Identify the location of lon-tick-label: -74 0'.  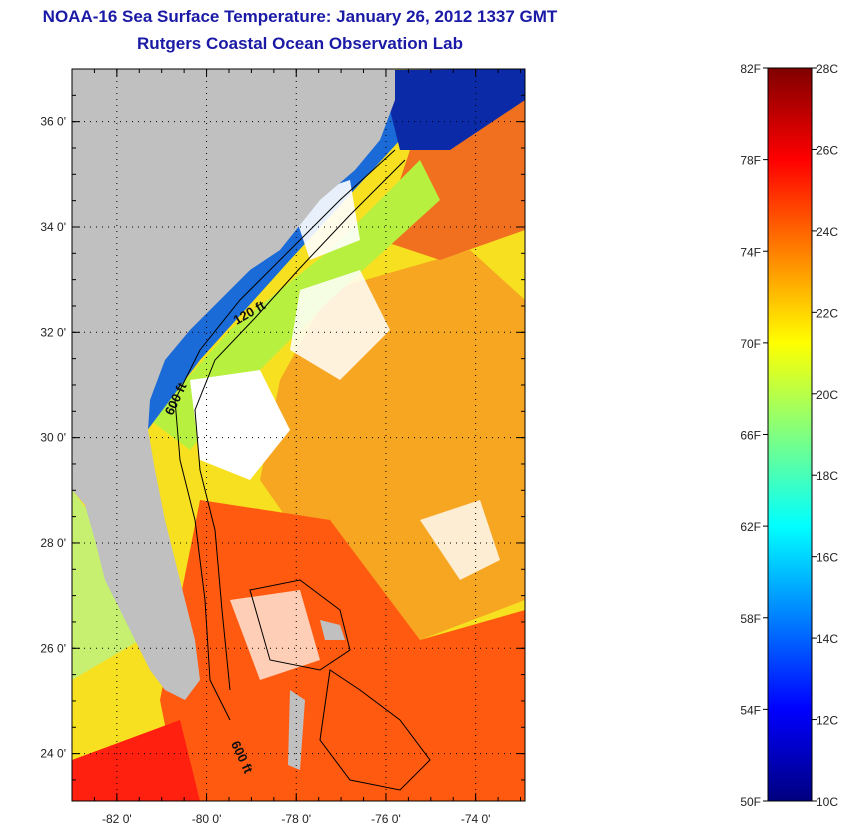
(476, 819).